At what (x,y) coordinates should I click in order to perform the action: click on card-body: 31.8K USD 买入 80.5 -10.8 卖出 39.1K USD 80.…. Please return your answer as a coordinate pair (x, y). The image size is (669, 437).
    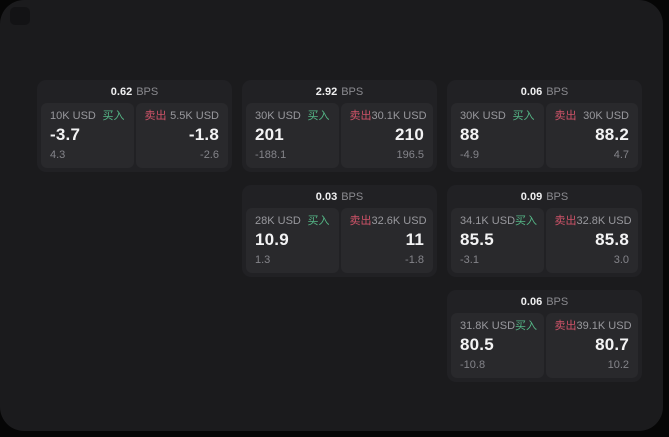
    Looking at the image, I should click on (544, 346).